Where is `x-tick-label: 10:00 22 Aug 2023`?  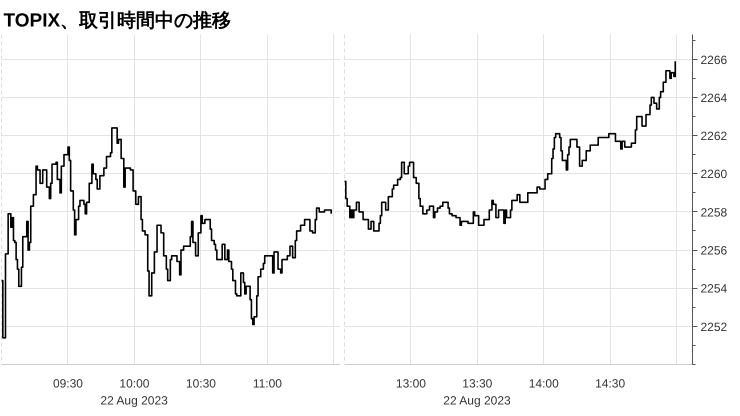
x-tick-label: 10:00 22 Aug 2023 is located at coordinates (134, 392).